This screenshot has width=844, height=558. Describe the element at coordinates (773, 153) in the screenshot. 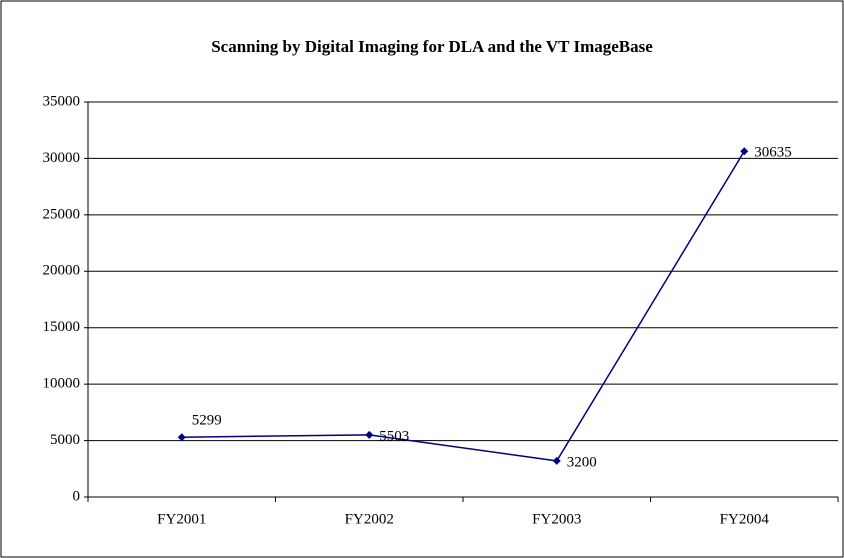

I see `data-label: 30635` at that location.